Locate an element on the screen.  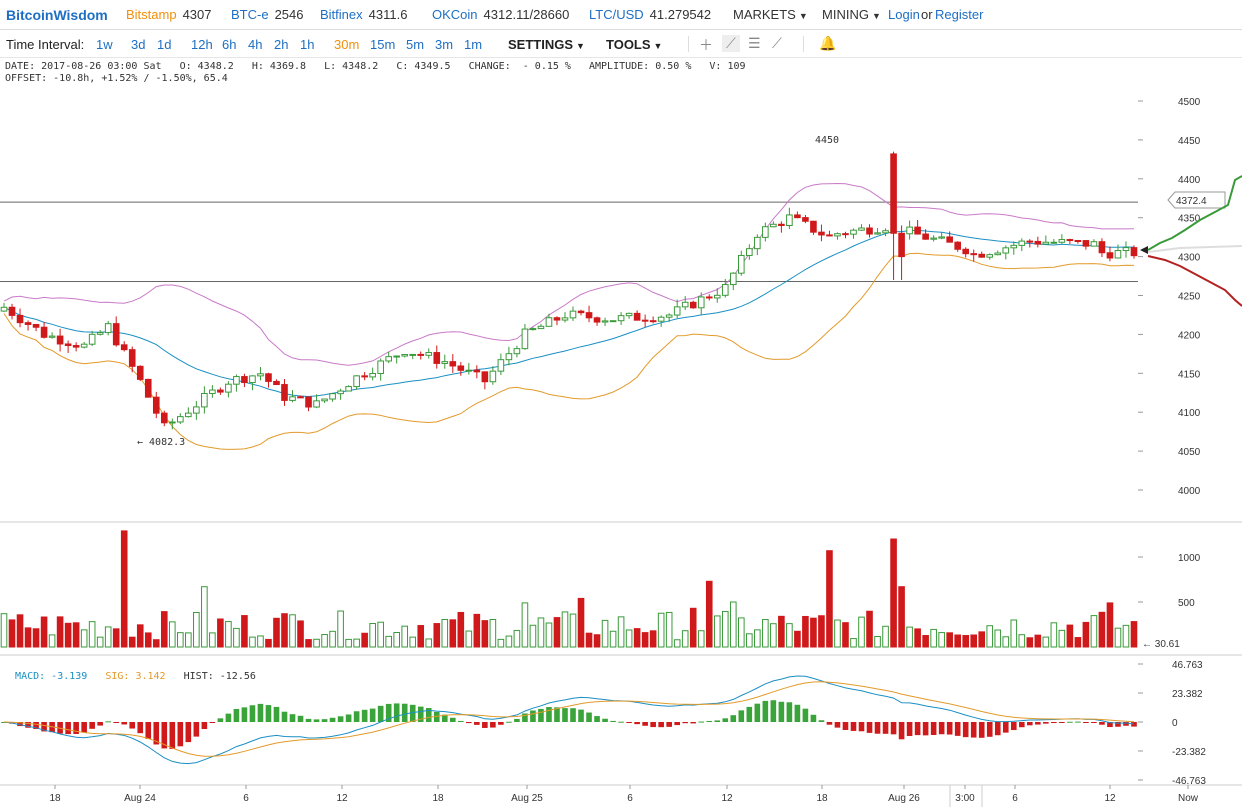
interval-1m: 1m is located at coordinates (473, 44).